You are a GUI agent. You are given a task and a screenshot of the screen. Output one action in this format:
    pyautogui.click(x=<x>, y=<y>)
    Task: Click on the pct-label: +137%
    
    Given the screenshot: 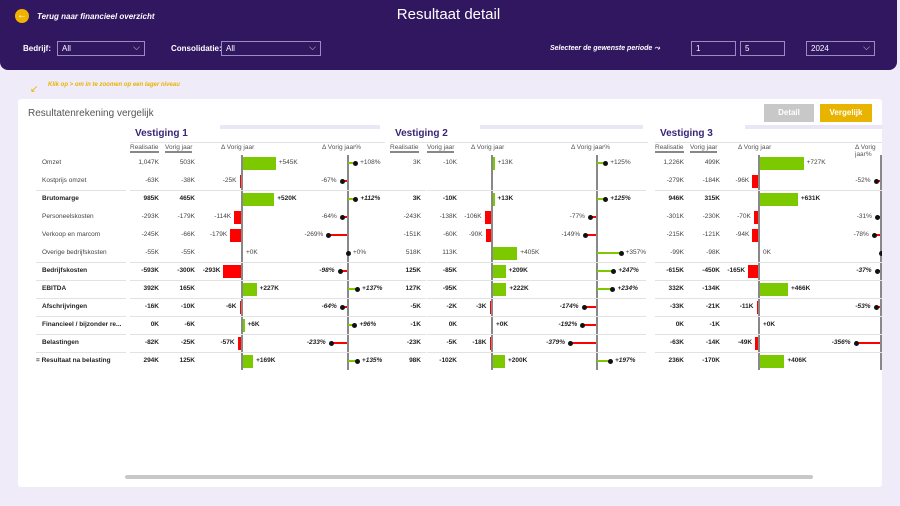 What is the action you would take?
    pyautogui.click(x=372, y=288)
    